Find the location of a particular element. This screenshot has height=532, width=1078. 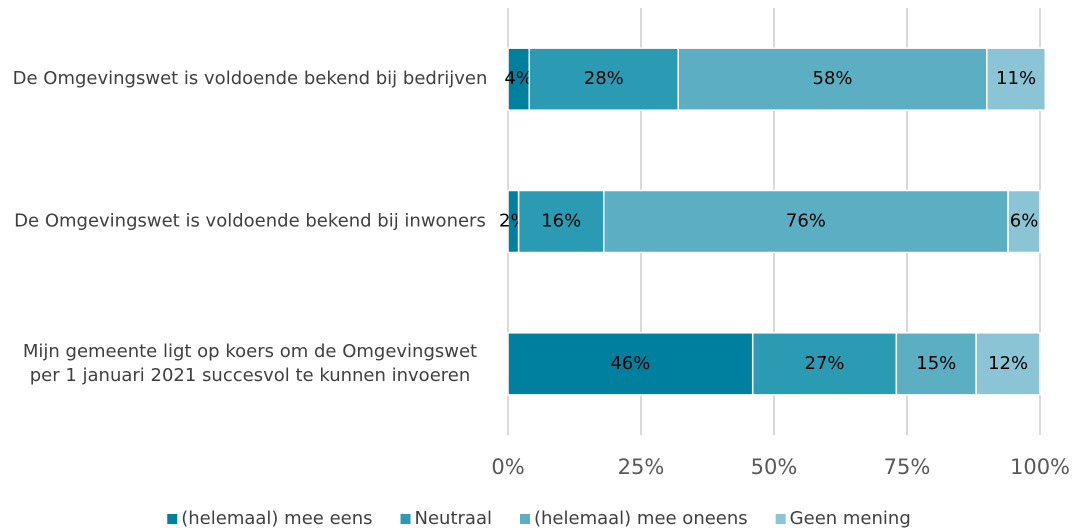

legend-item: Geen mening is located at coordinates (843, 518).